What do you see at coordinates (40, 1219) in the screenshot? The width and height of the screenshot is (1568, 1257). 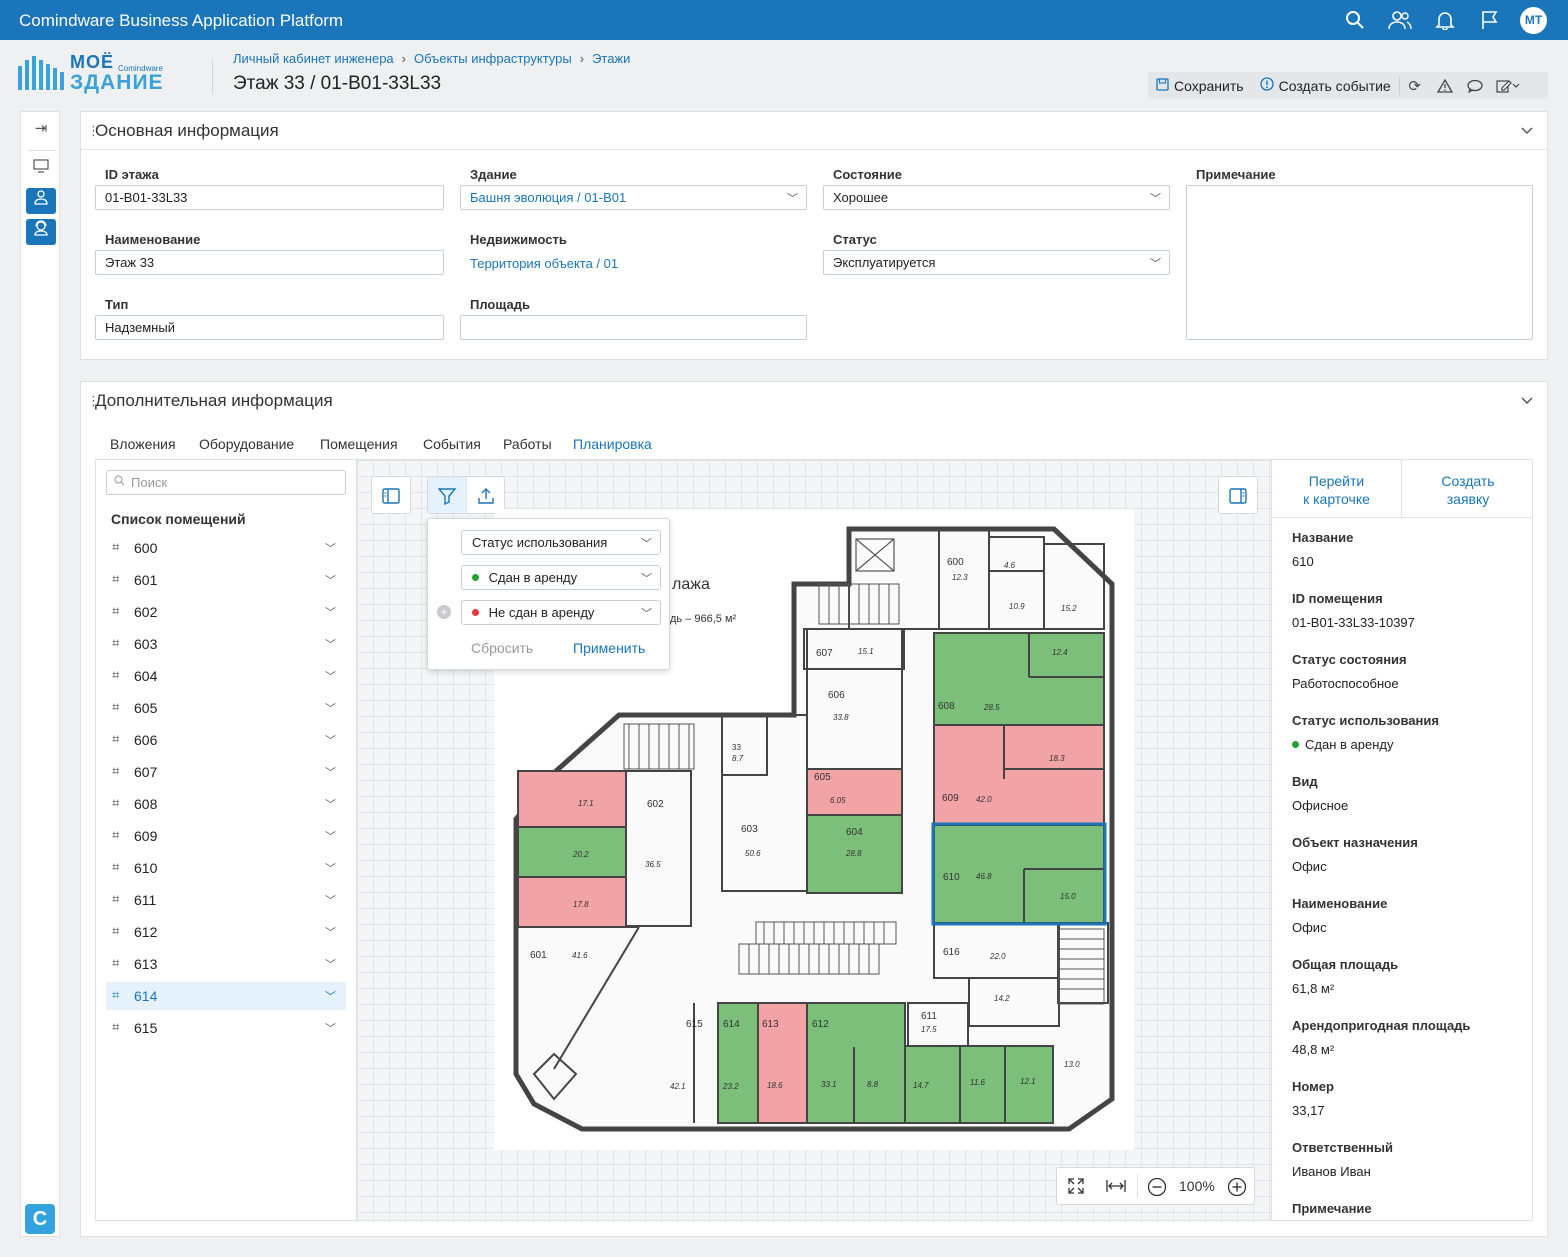 I see `comindware-logo-icon: C` at bounding box center [40, 1219].